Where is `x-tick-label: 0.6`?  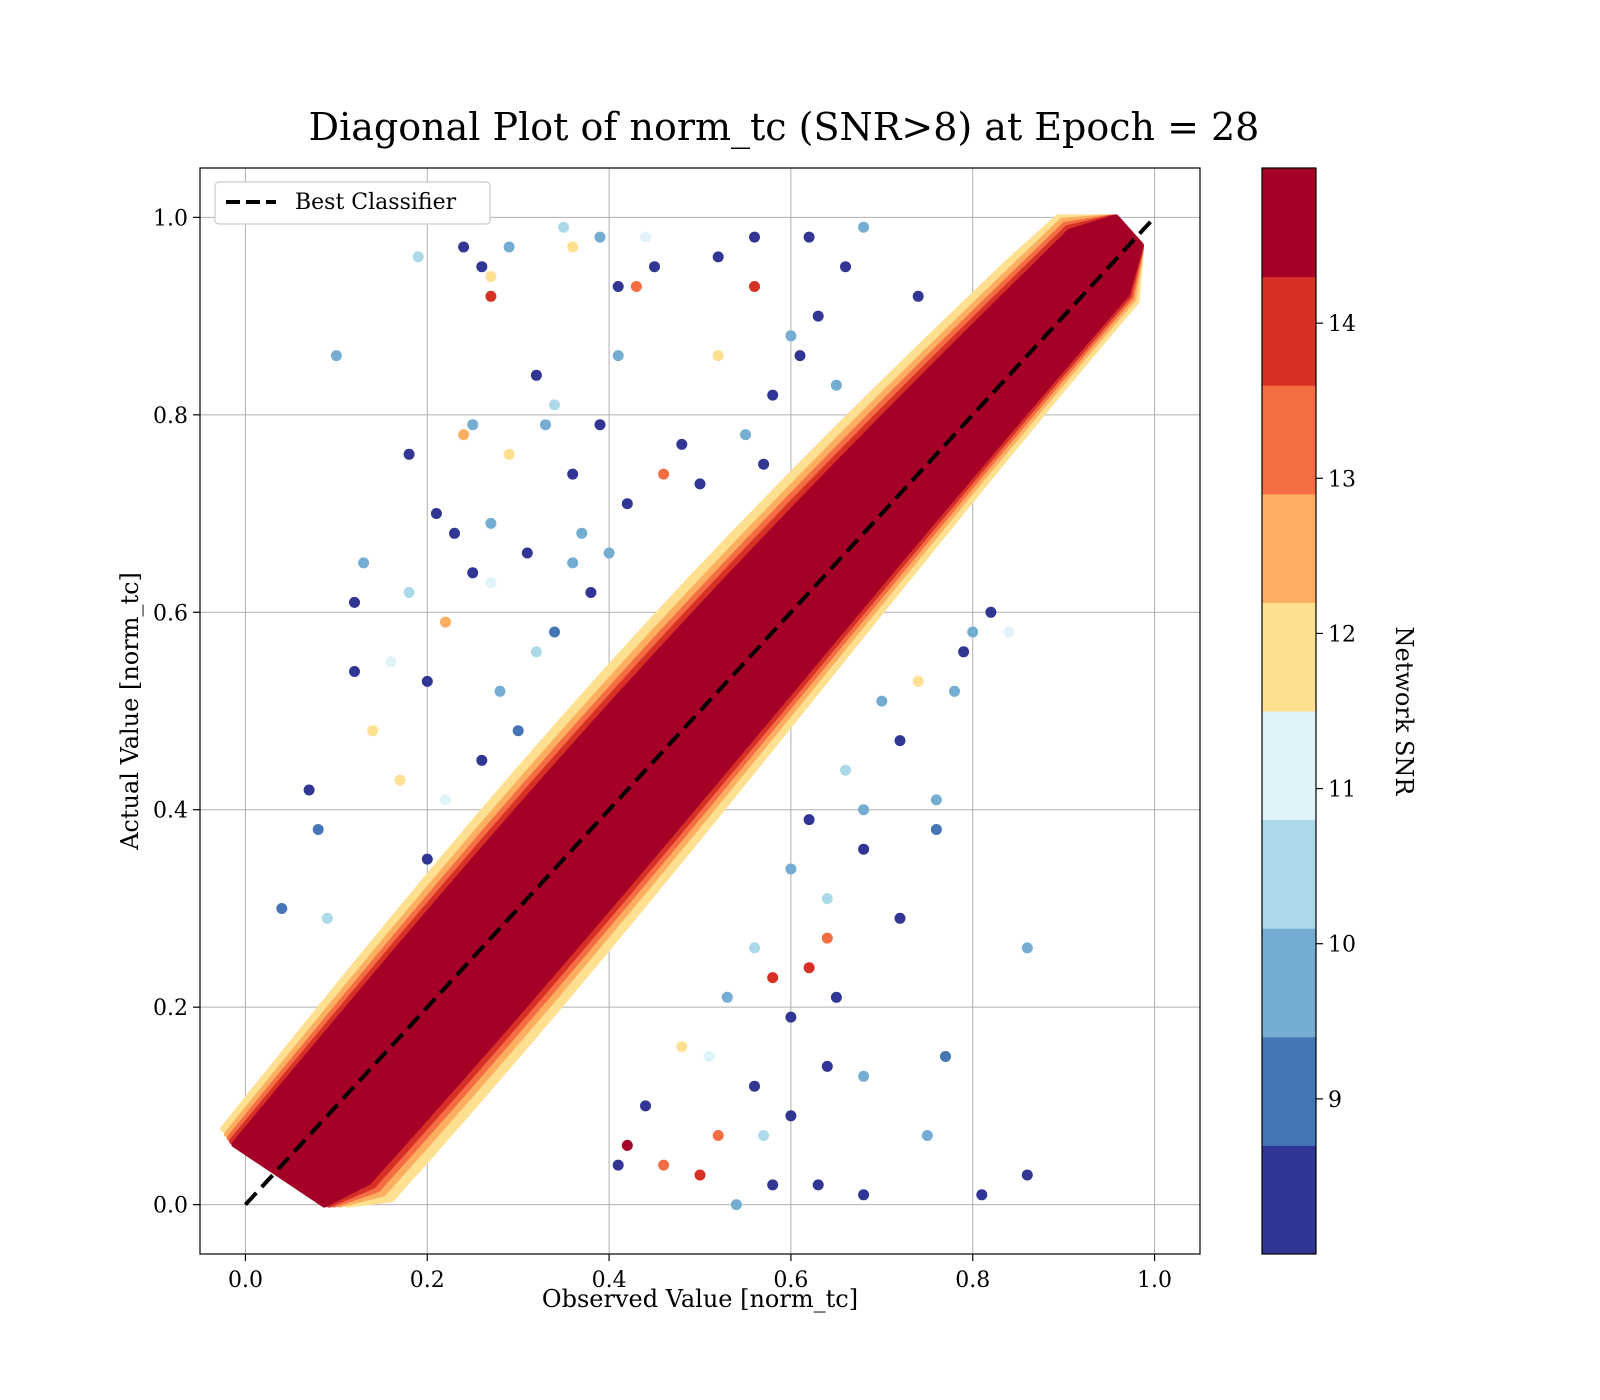
x-tick-label: 0.6 is located at coordinates (790, 1280).